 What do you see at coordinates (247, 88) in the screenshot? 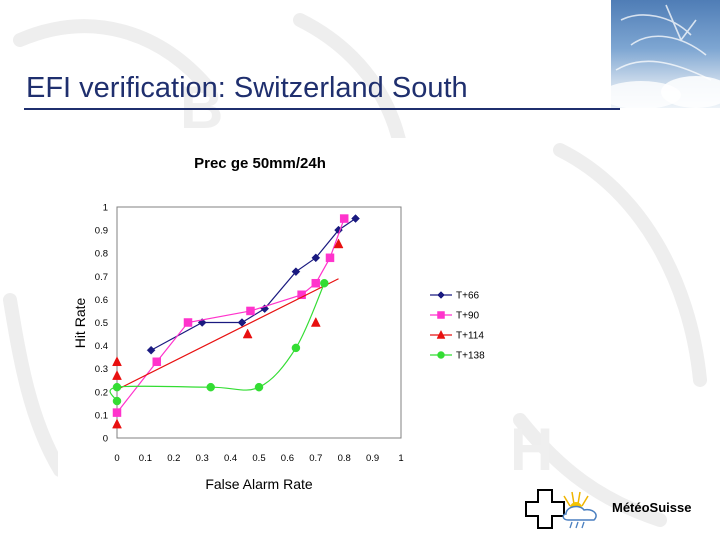
I see `slide-title: EFI verification: Switzerland South` at bounding box center [247, 88].